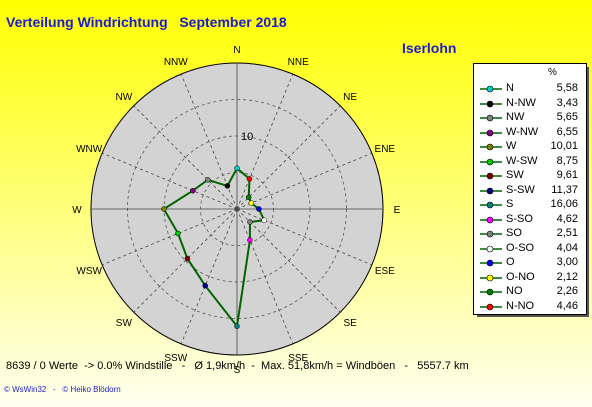  I want to click on legend-value: 9,61, so click(567, 175).